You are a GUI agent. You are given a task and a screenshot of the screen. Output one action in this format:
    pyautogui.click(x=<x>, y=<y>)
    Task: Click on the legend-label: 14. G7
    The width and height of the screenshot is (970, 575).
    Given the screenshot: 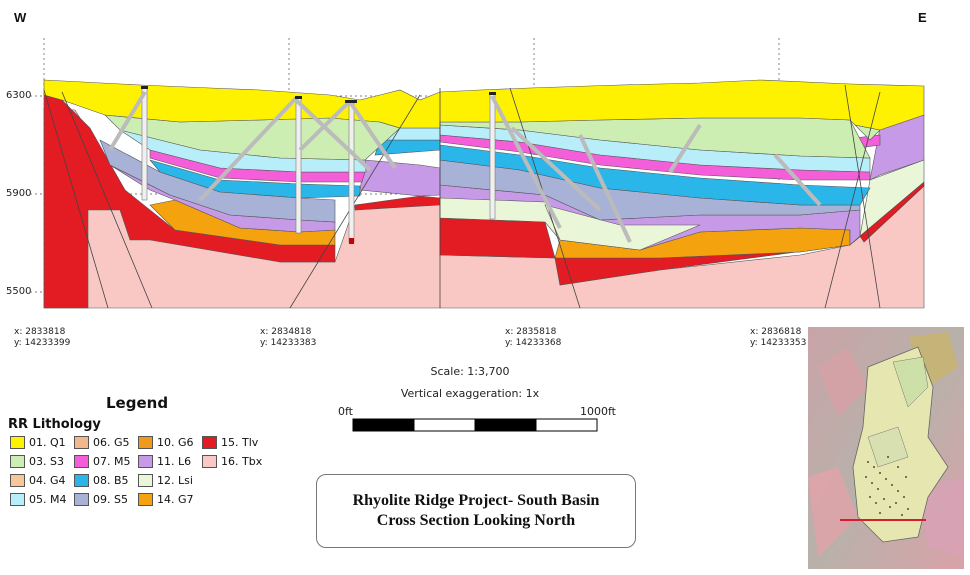 What is the action you would take?
    pyautogui.click(x=175, y=499)
    